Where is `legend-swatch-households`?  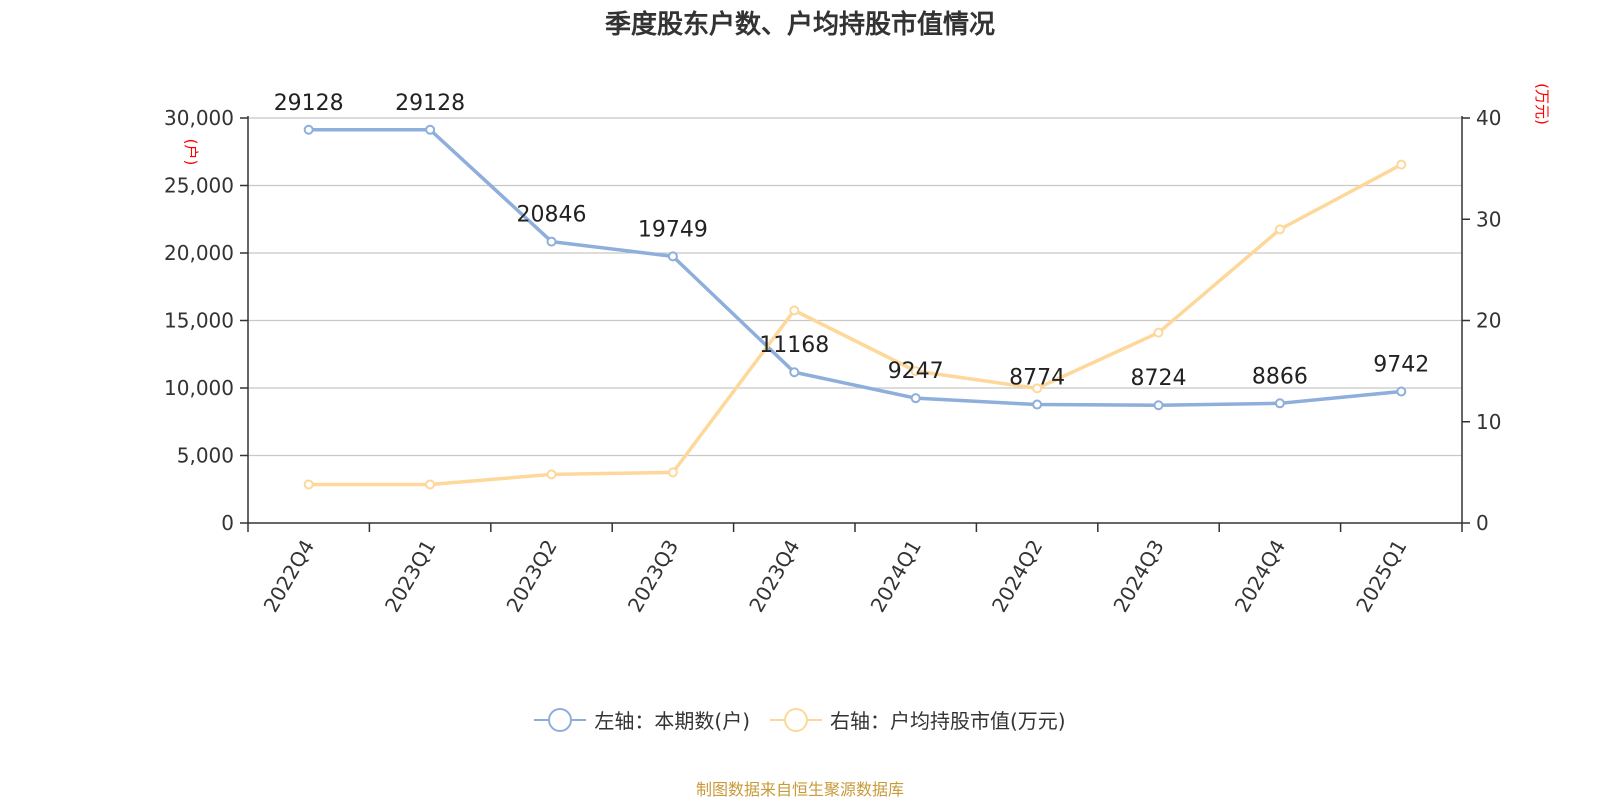 legend-swatch-households is located at coordinates (560, 720).